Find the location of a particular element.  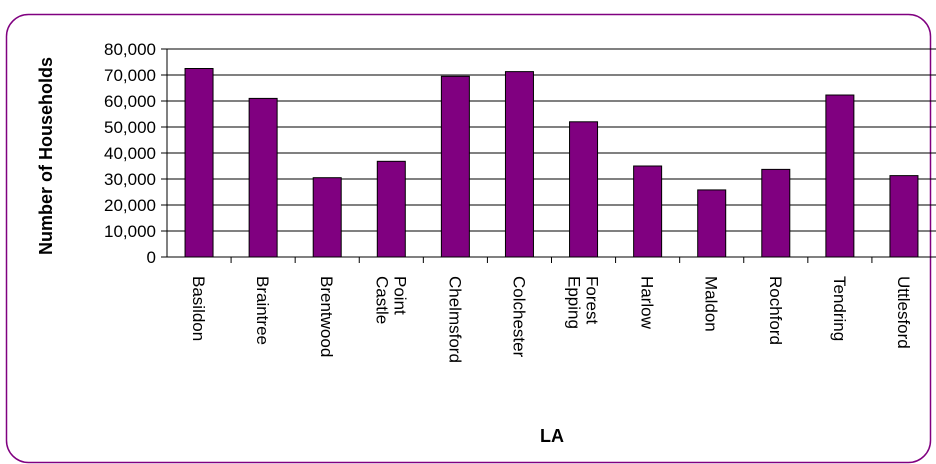

x-tick-label: Point is located at coordinates (399, 295).